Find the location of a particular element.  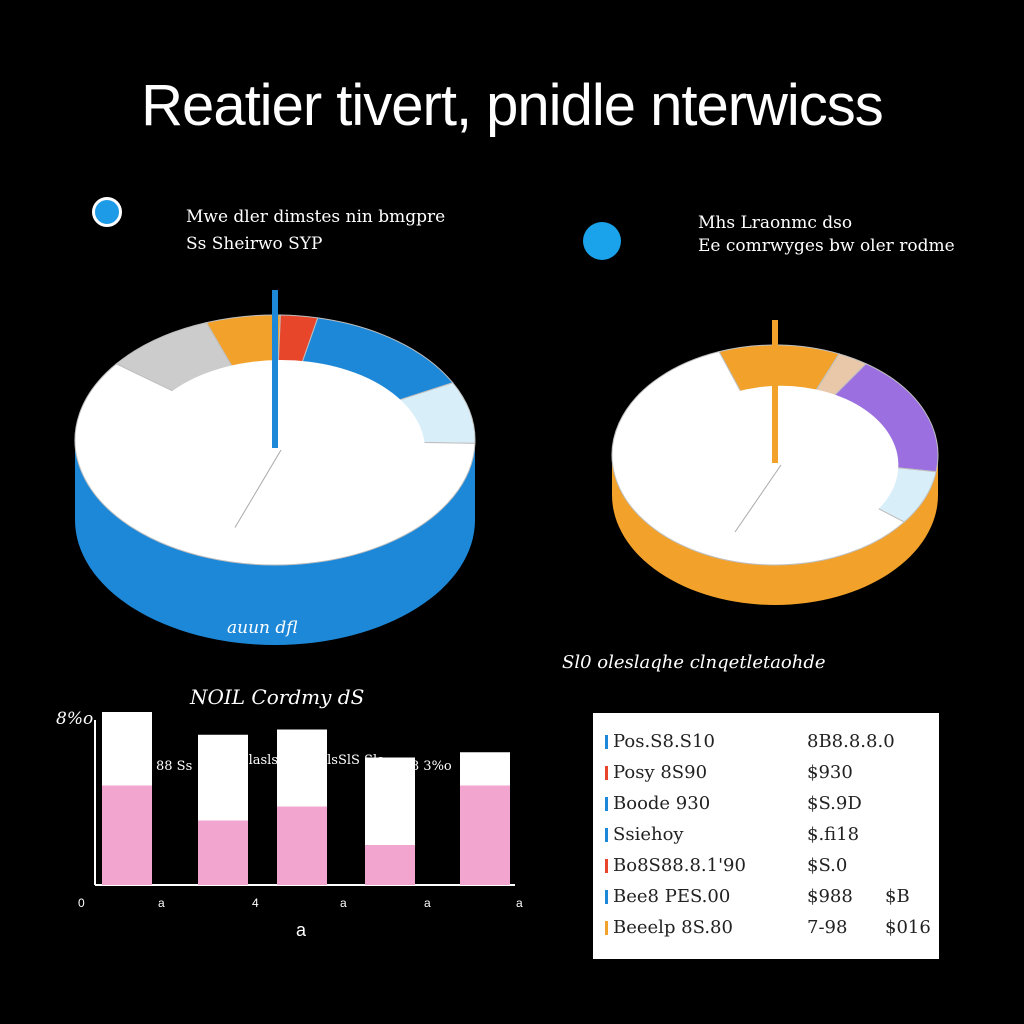

row-value: 7-98 is located at coordinates (827, 927).